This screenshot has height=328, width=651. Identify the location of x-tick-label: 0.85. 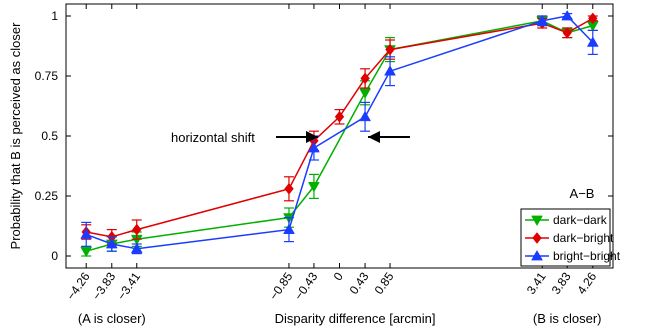
(384, 282).